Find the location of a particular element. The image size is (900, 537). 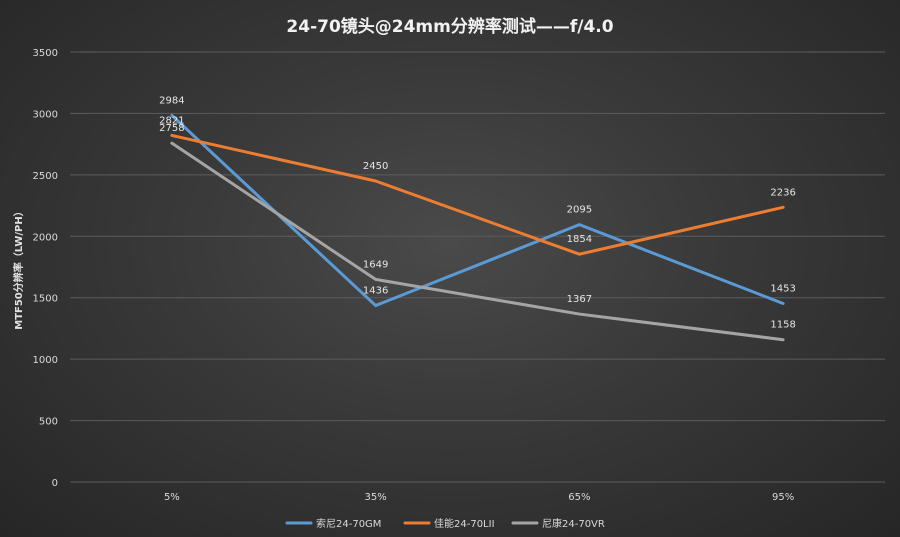

legend-item: 索尼24-70GM is located at coordinates (333, 523).